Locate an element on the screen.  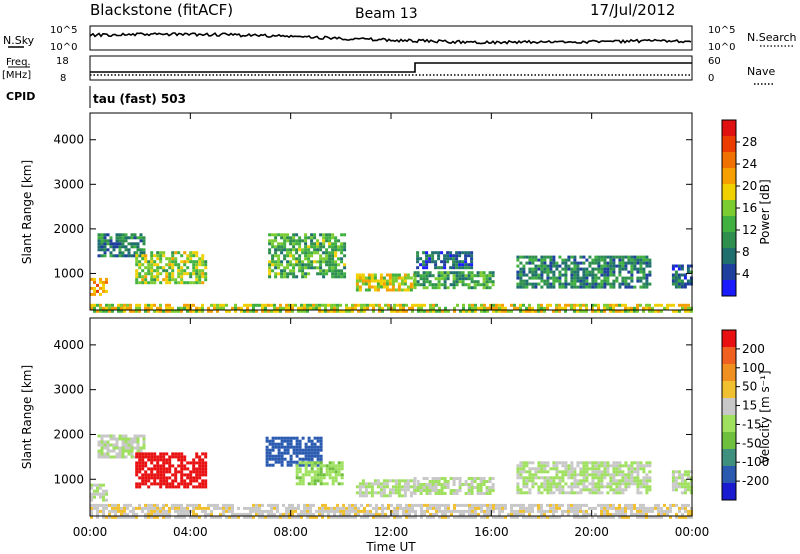
x-axis-label: Time UT is located at coordinates (390, 547).